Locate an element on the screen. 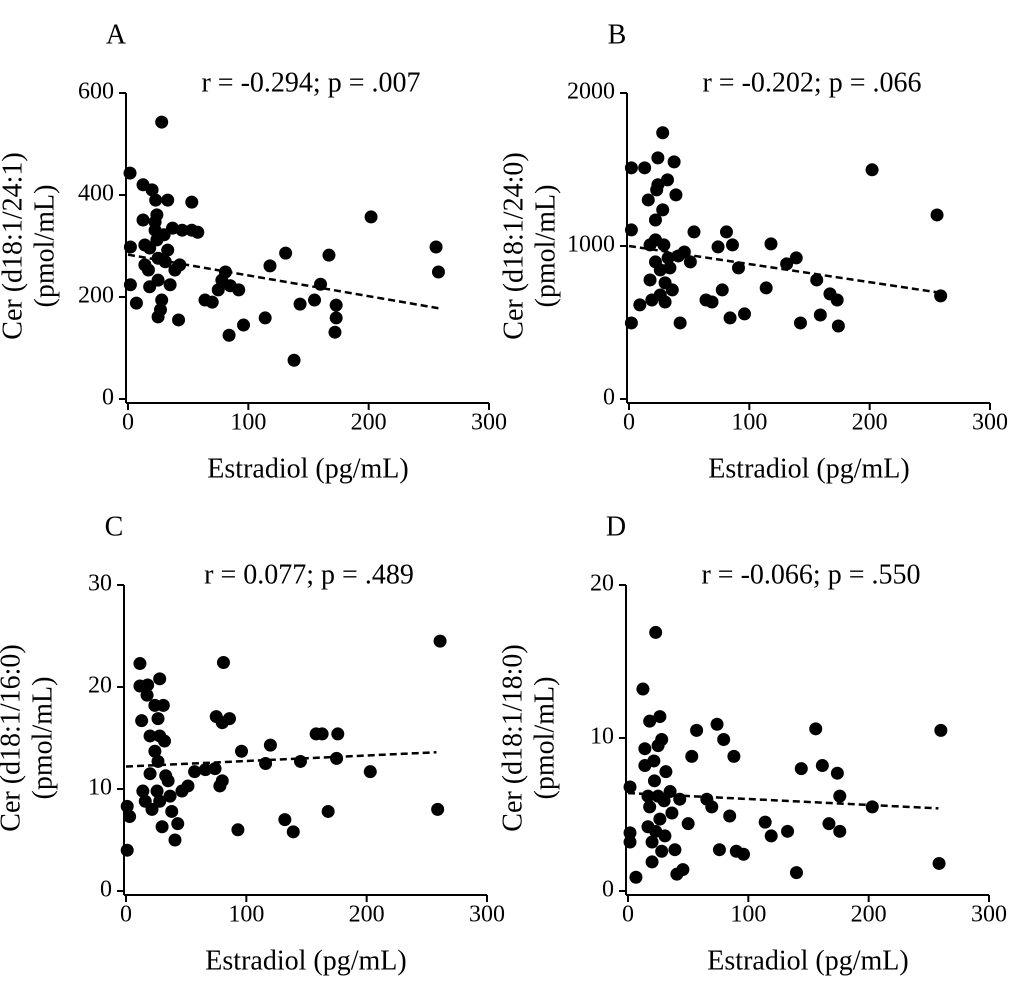  y-tick-label: 1000 is located at coordinates (591, 245).